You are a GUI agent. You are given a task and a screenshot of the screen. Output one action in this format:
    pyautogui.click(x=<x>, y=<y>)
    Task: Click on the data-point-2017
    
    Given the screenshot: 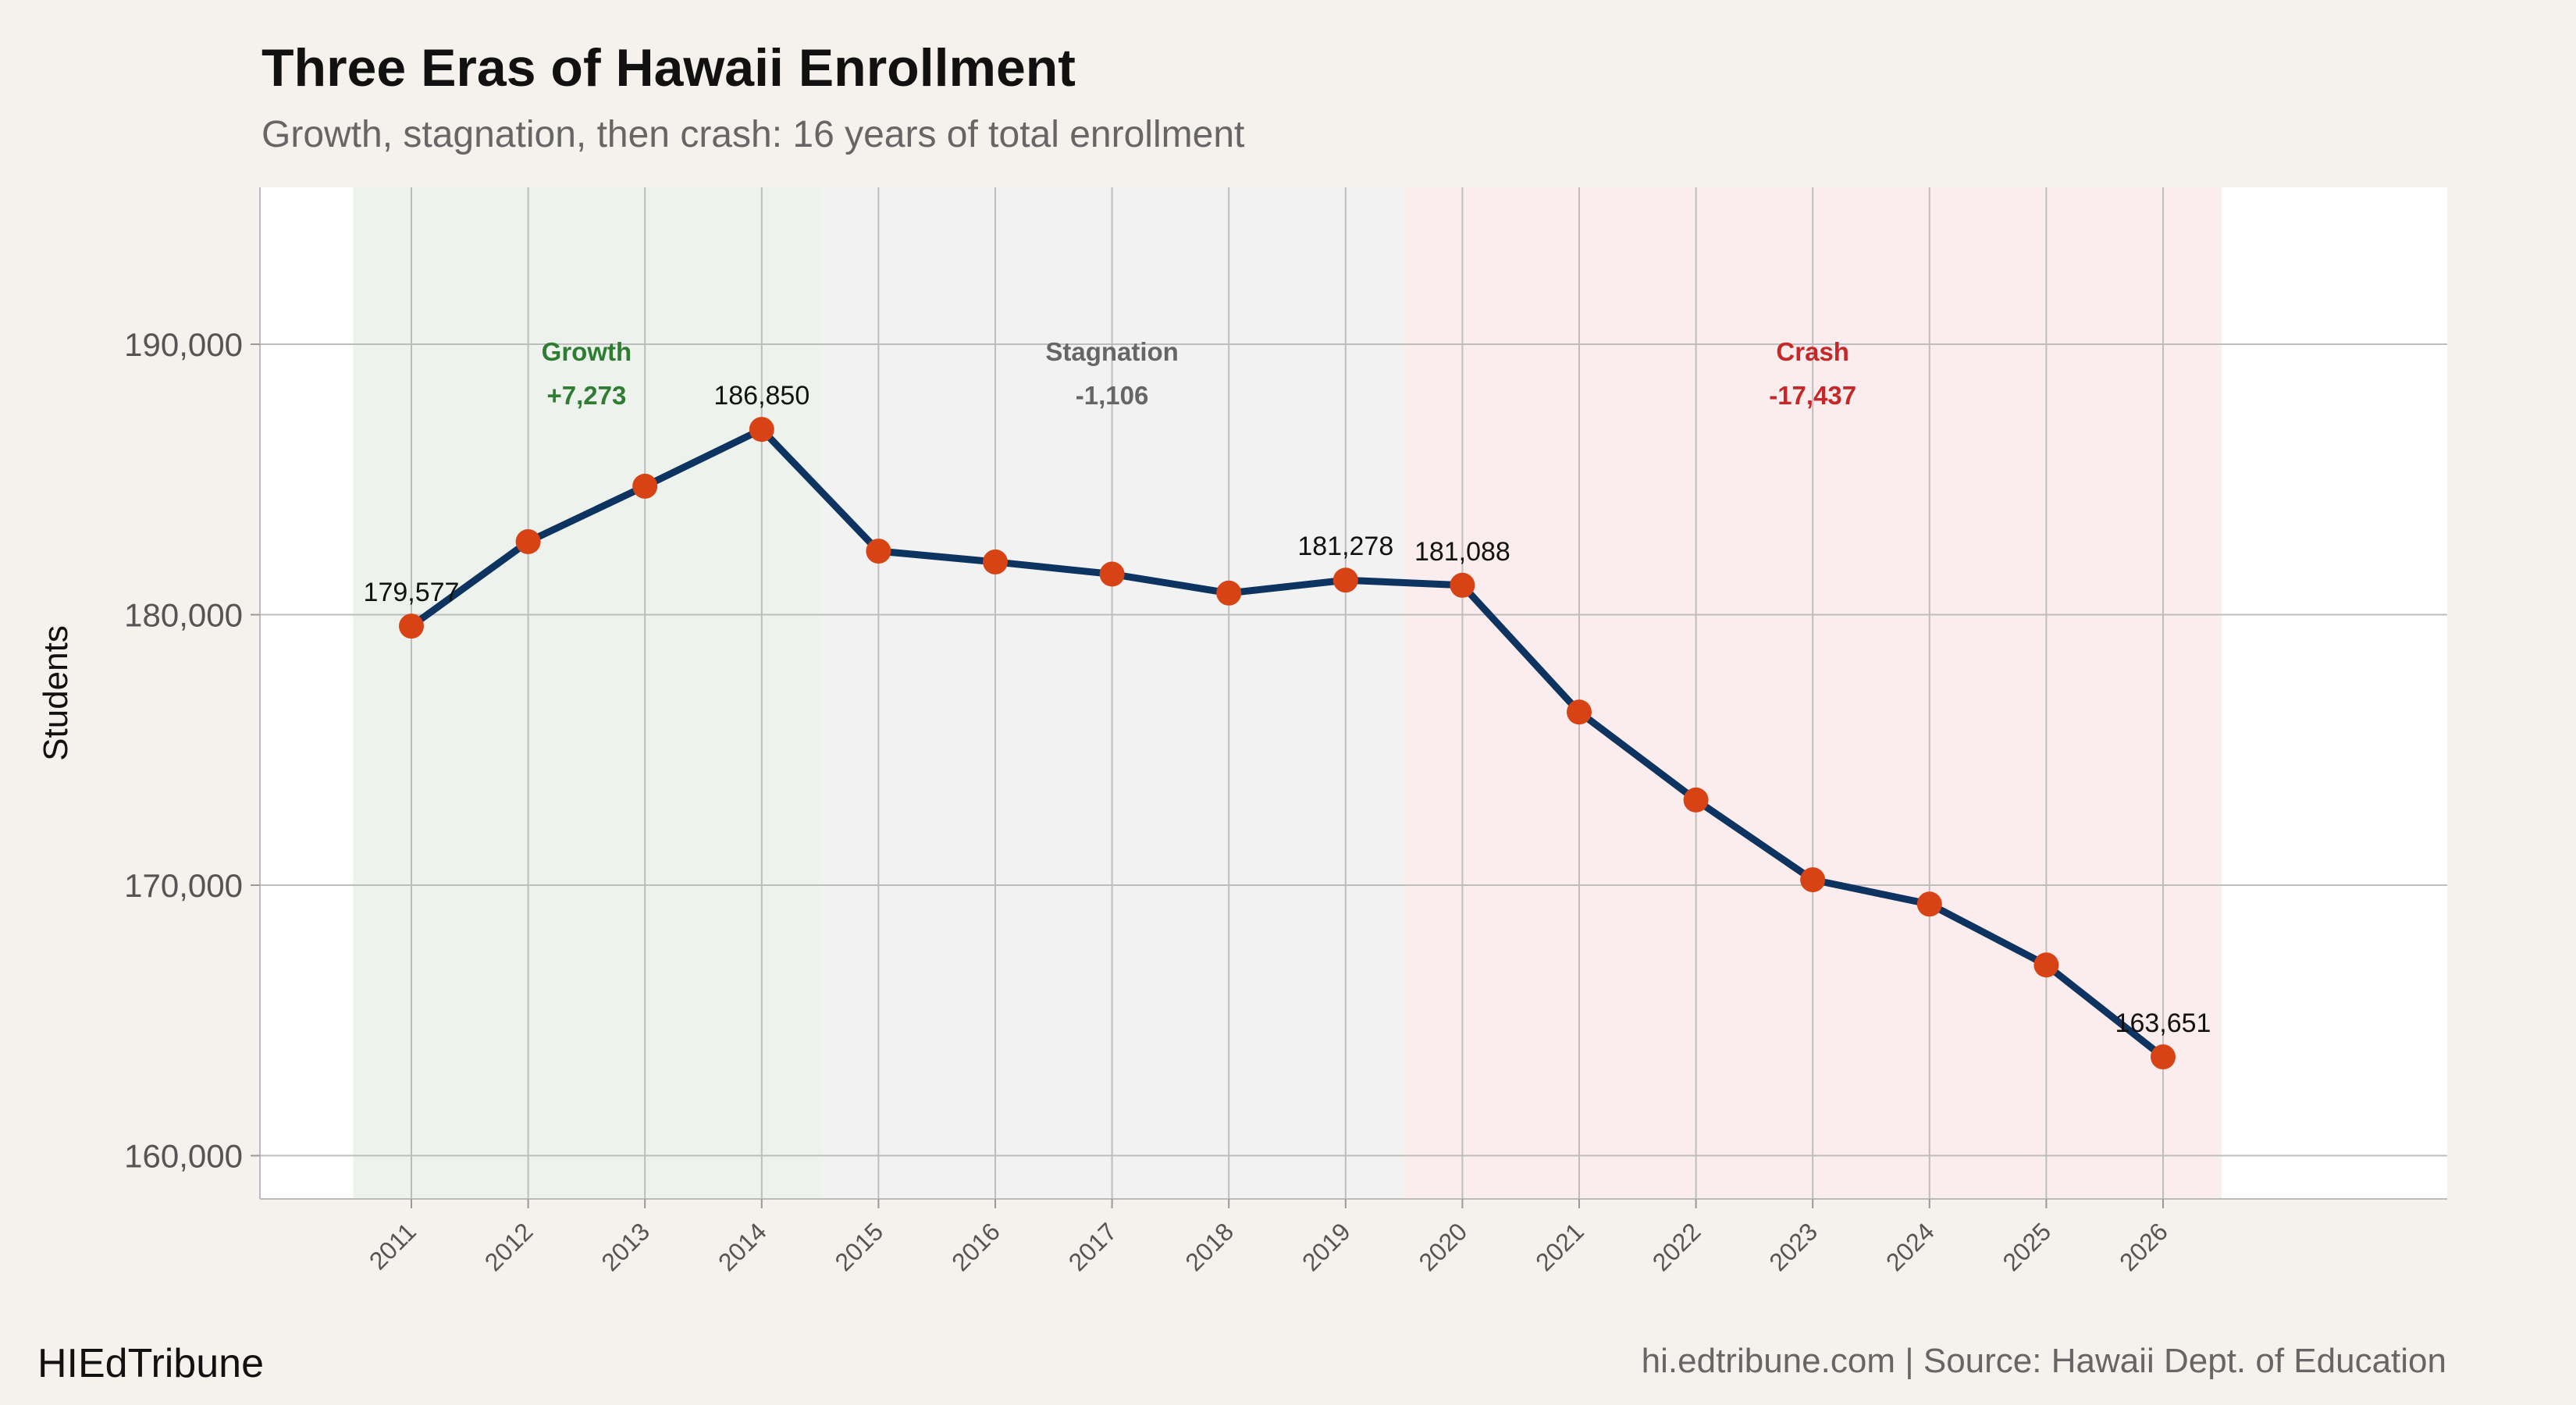 What is the action you would take?
    pyautogui.click(x=1112, y=574)
    